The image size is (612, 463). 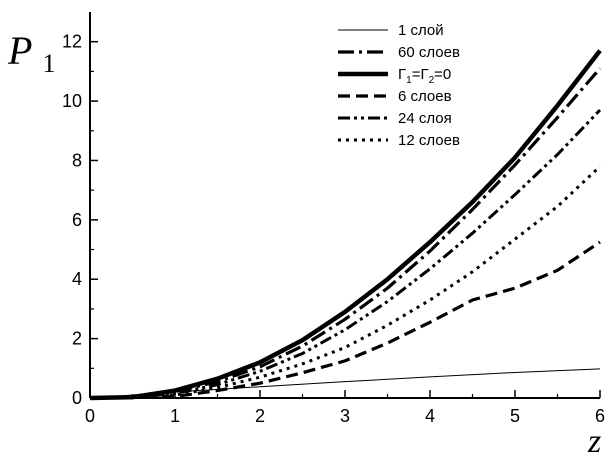 What do you see at coordinates (77, 398) in the screenshot?
I see `y-tick-label: 0` at bounding box center [77, 398].